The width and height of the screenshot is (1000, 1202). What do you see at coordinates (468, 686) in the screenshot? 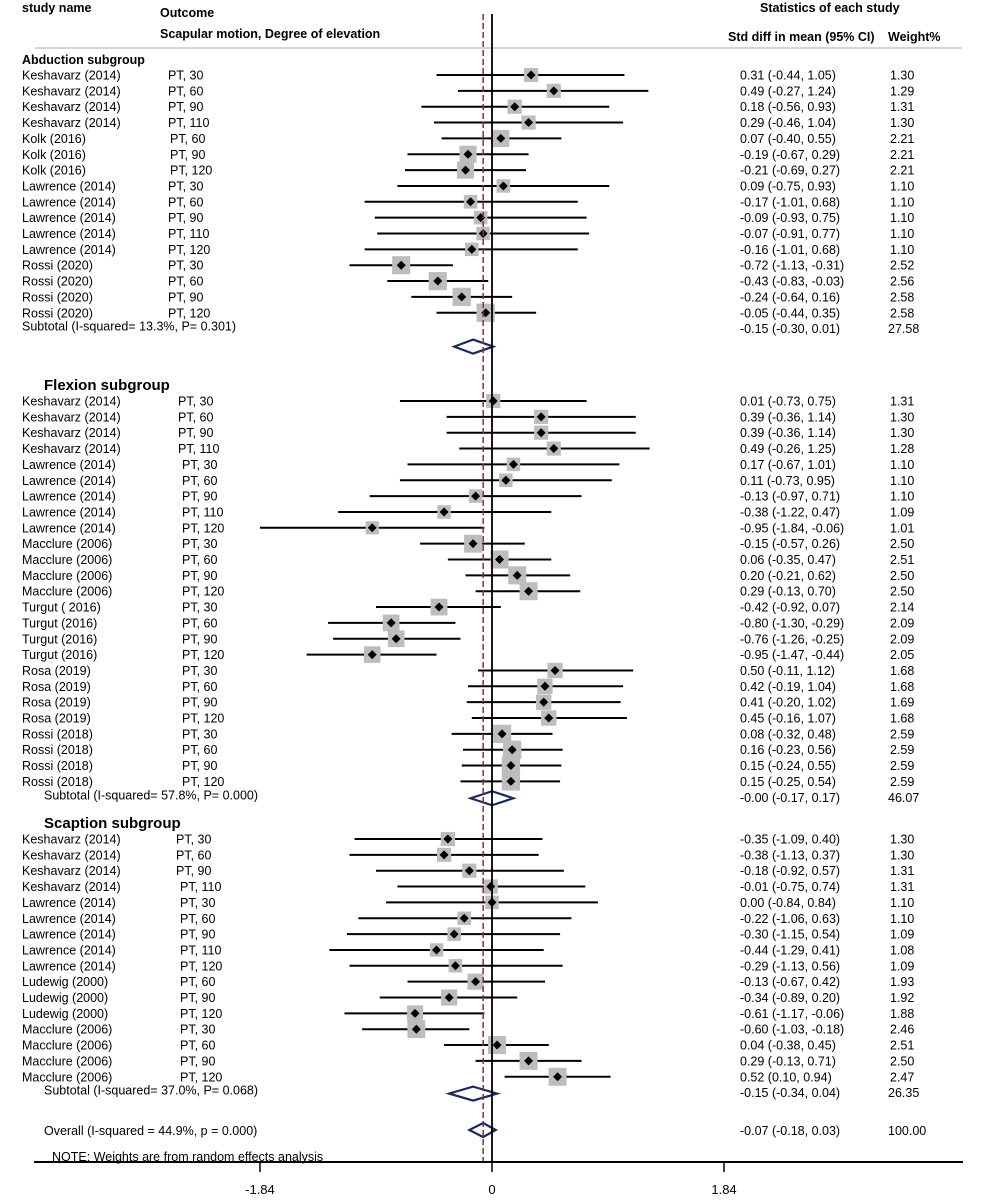
I see `study-row: Rosa (2019) PT, 60 0.42 (-0.19, 1.04) 1.68` at bounding box center [468, 686].